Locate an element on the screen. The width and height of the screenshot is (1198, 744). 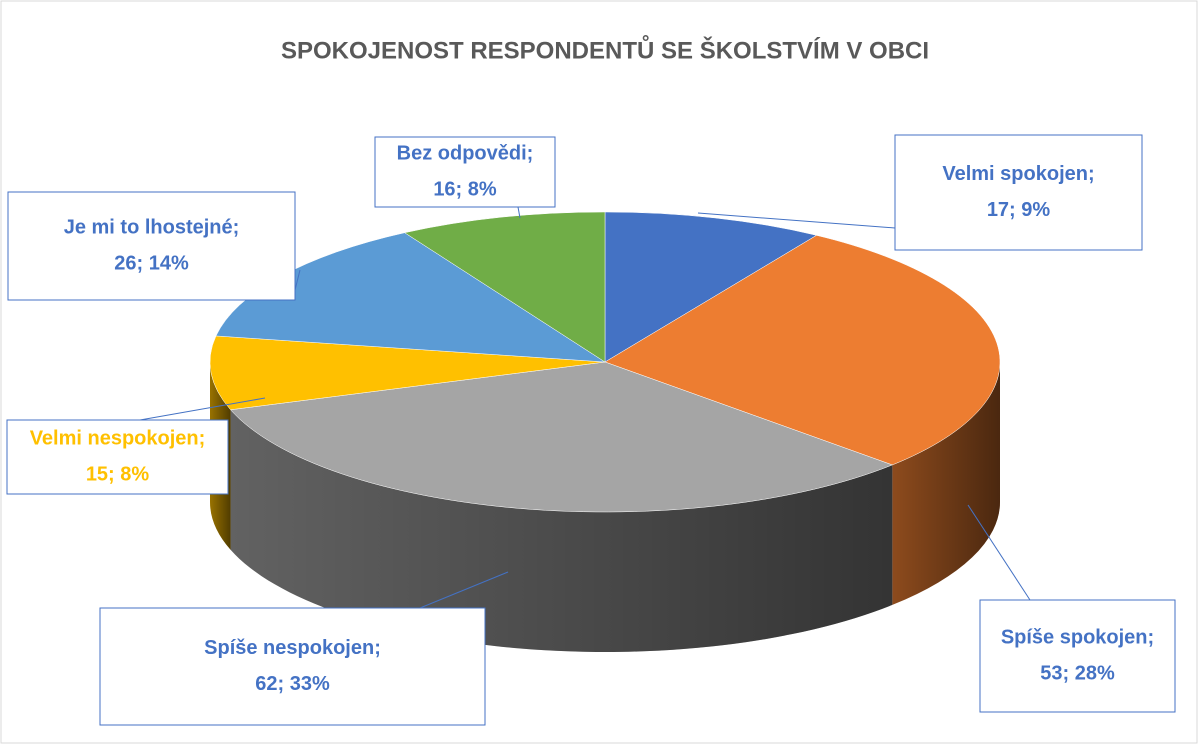
data-label-category: Spíše spokojen; is located at coordinates (1077, 637).